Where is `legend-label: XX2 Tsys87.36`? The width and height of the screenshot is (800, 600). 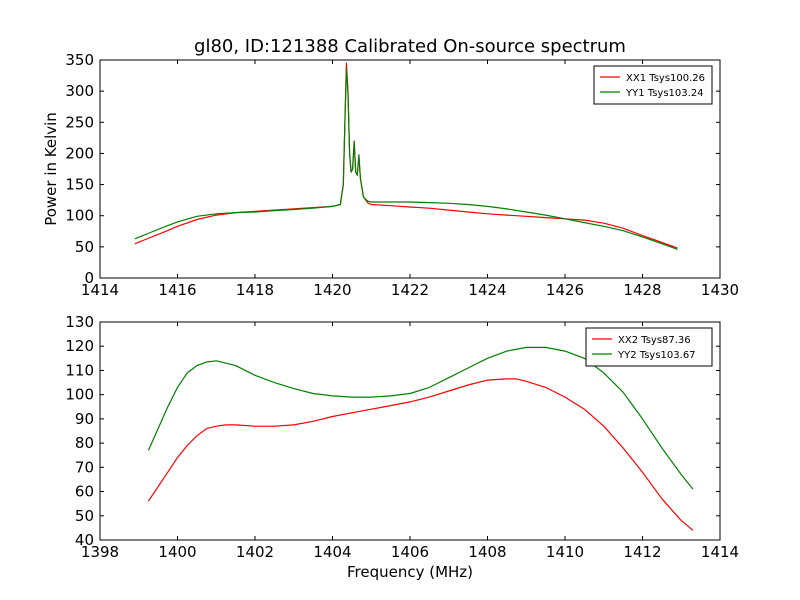 legend-label: XX2 Tsys87.36 is located at coordinates (654, 340).